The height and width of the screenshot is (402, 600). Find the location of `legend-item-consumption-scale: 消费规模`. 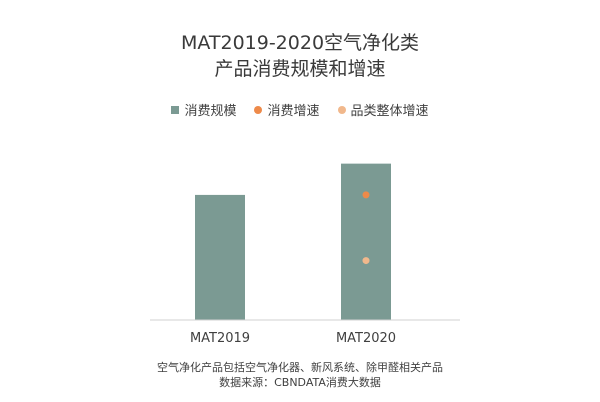

legend-item-consumption-scale: 消费规模 is located at coordinates (203, 109).